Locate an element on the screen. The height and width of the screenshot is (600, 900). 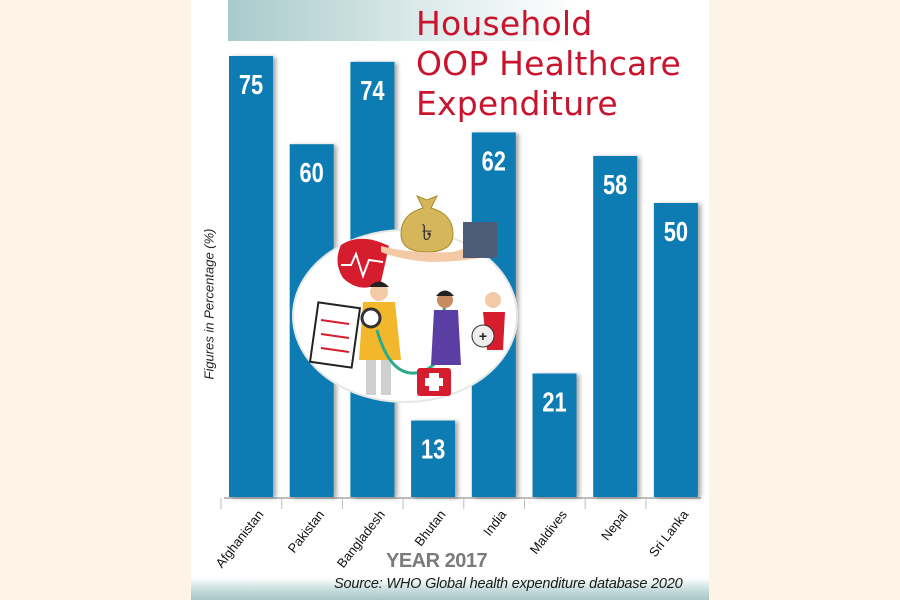
title-line-3: Expenditure is located at coordinates (517, 103).